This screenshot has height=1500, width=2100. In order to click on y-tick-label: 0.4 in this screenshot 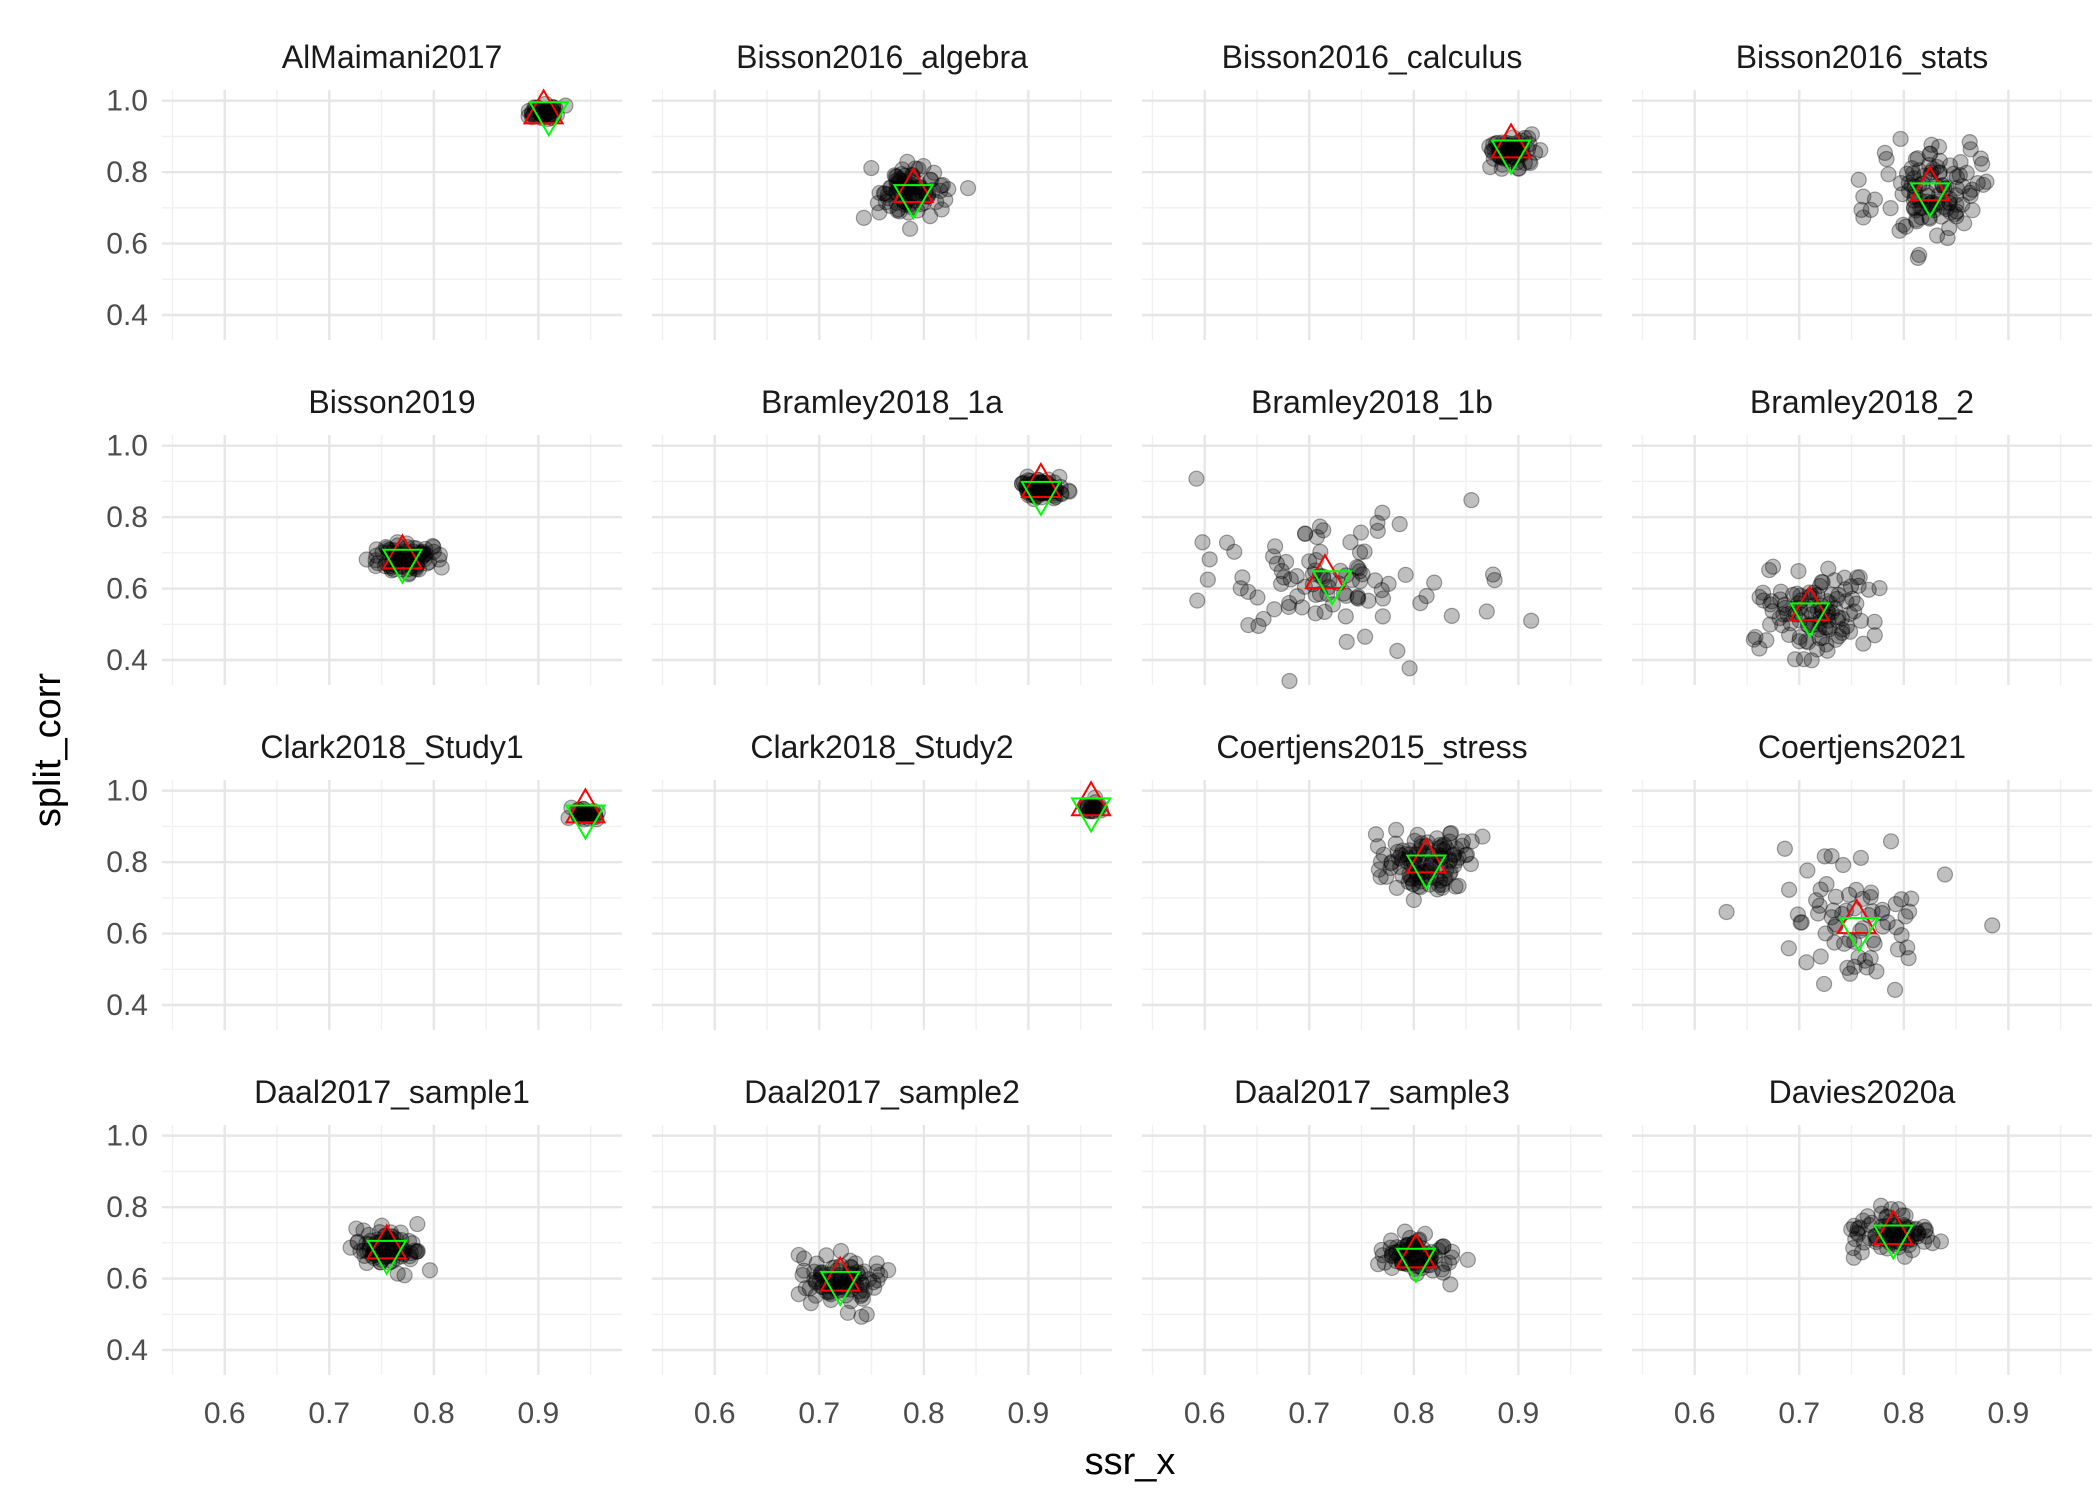, I will do `click(127, 1005)`.